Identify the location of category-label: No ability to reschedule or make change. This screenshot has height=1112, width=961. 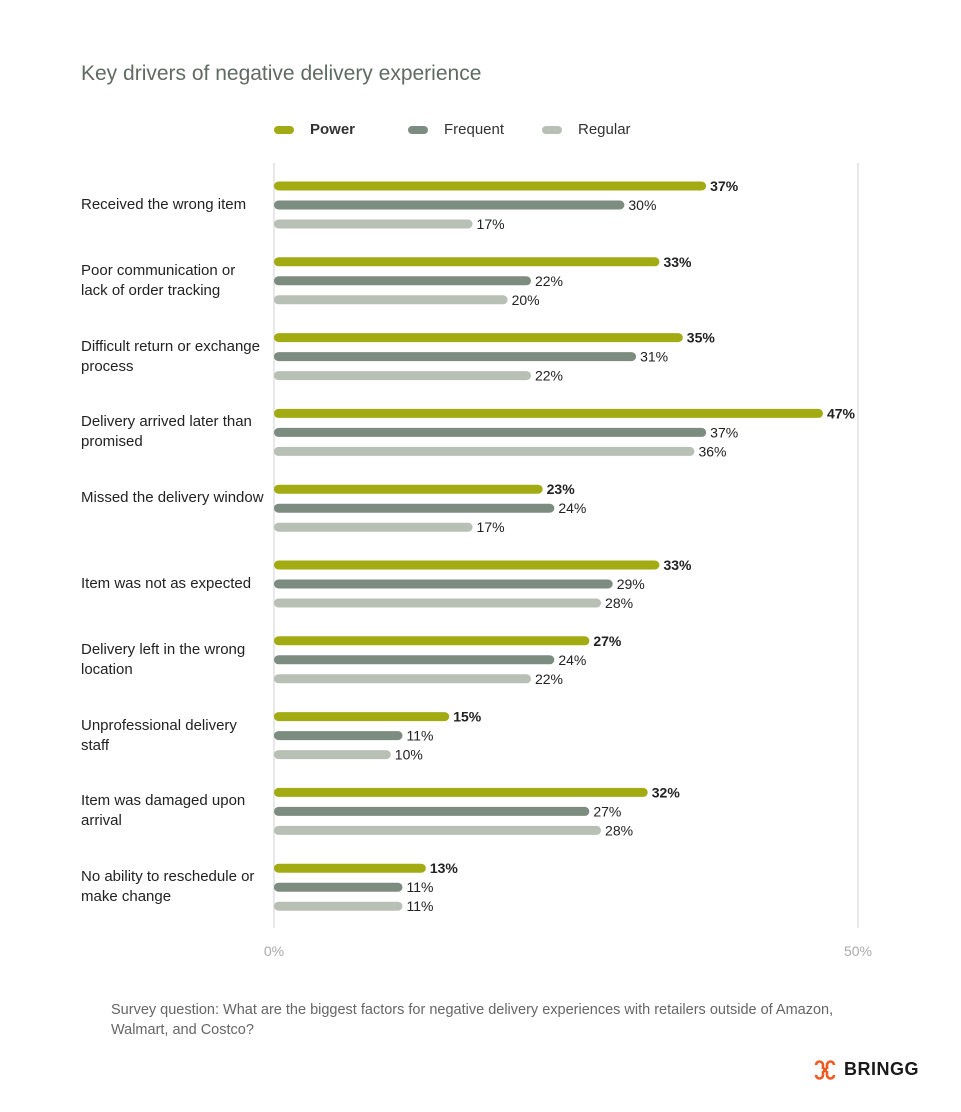
(168, 887).